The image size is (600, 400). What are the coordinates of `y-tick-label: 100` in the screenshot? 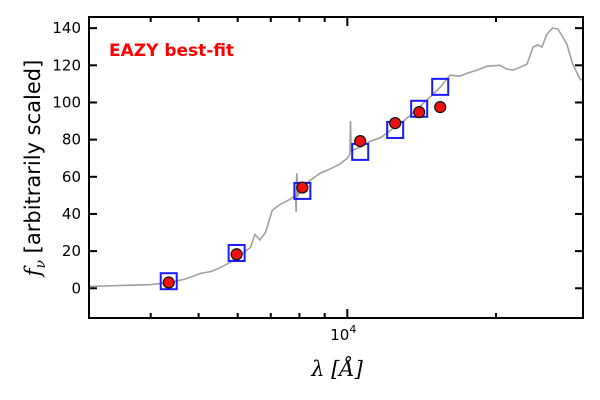 It's located at (66, 102).